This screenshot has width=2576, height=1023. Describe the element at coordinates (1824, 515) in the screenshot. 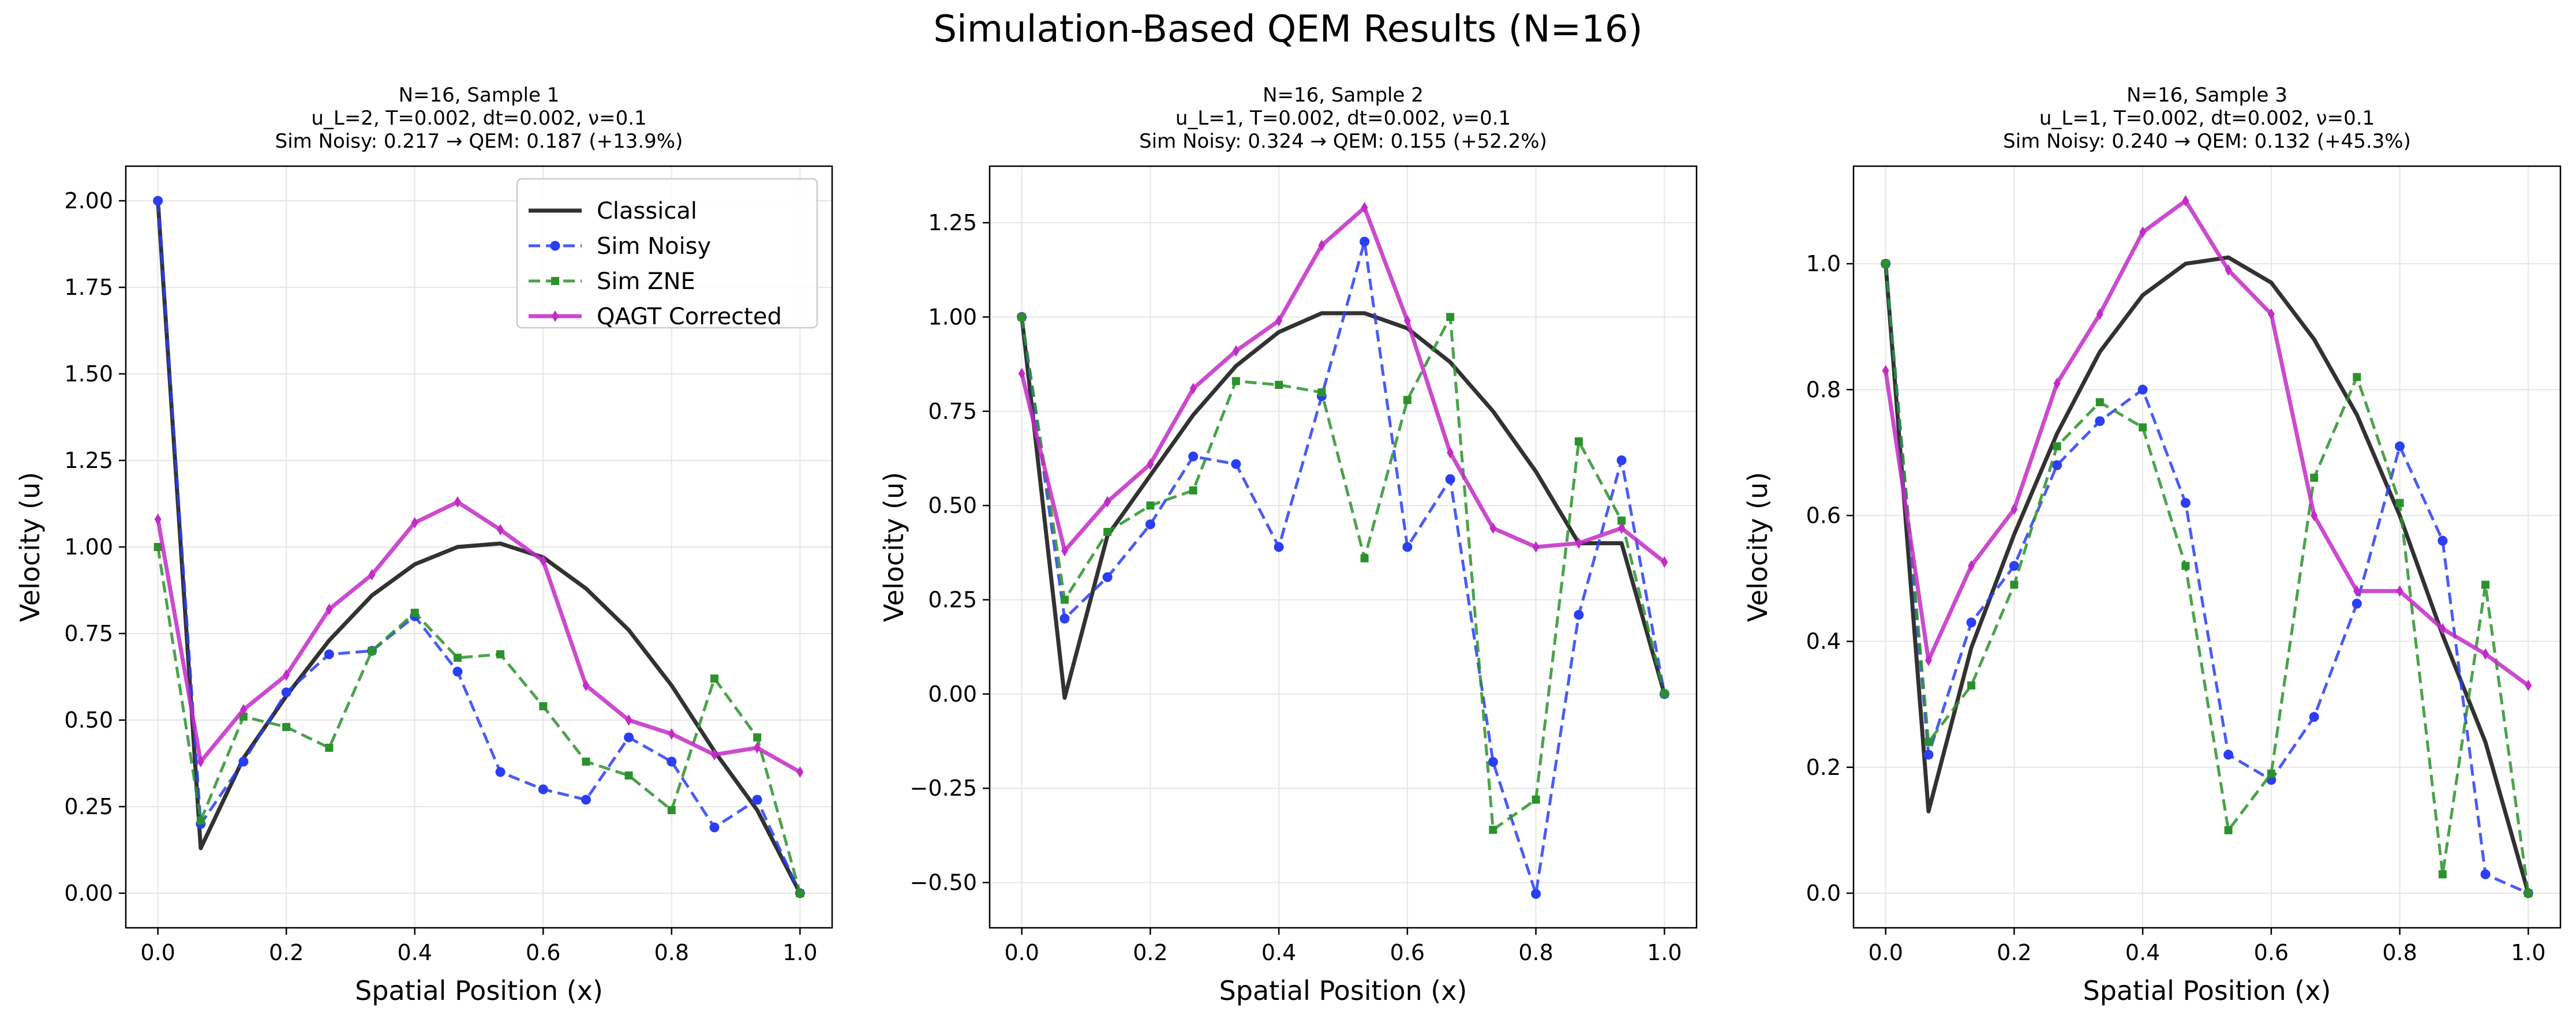

I see `y-tick-label: 0.6` at that location.